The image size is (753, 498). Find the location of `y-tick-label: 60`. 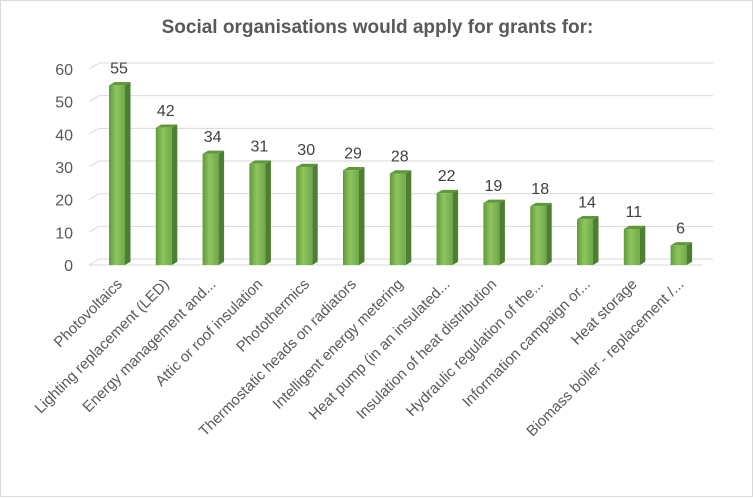

y-tick-label: 60 is located at coordinates (64, 70).